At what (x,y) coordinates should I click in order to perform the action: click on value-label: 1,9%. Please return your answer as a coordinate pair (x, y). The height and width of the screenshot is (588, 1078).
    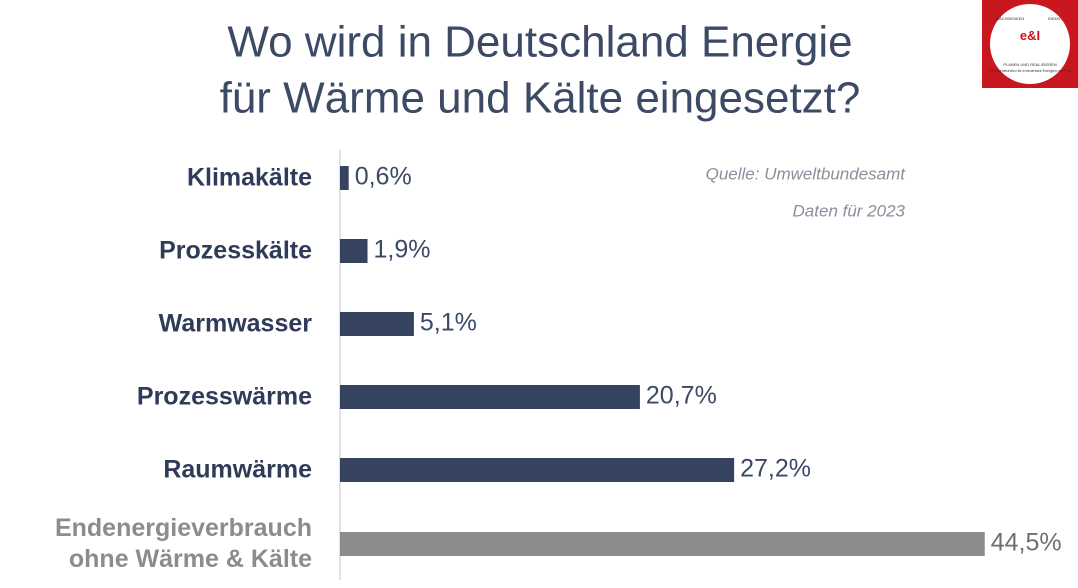
    Looking at the image, I should click on (402, 250).